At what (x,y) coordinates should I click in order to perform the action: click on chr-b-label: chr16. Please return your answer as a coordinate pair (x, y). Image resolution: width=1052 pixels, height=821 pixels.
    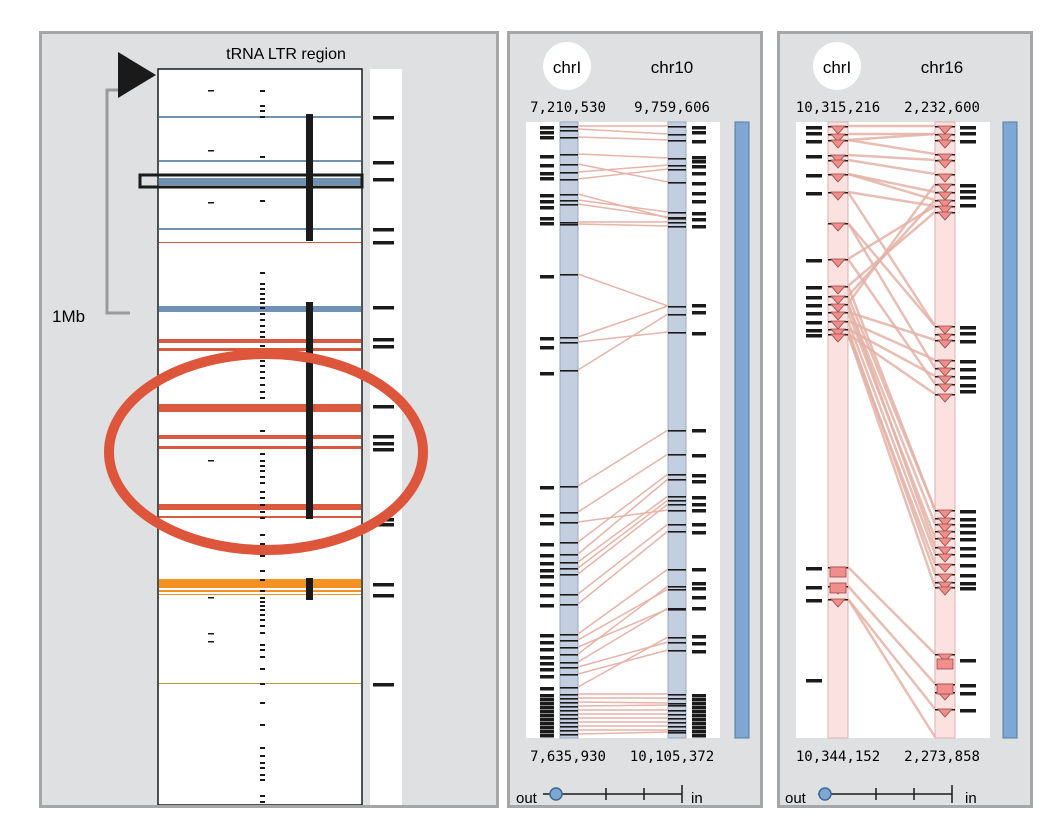
    Looking at the image, I should click on (942, 67).